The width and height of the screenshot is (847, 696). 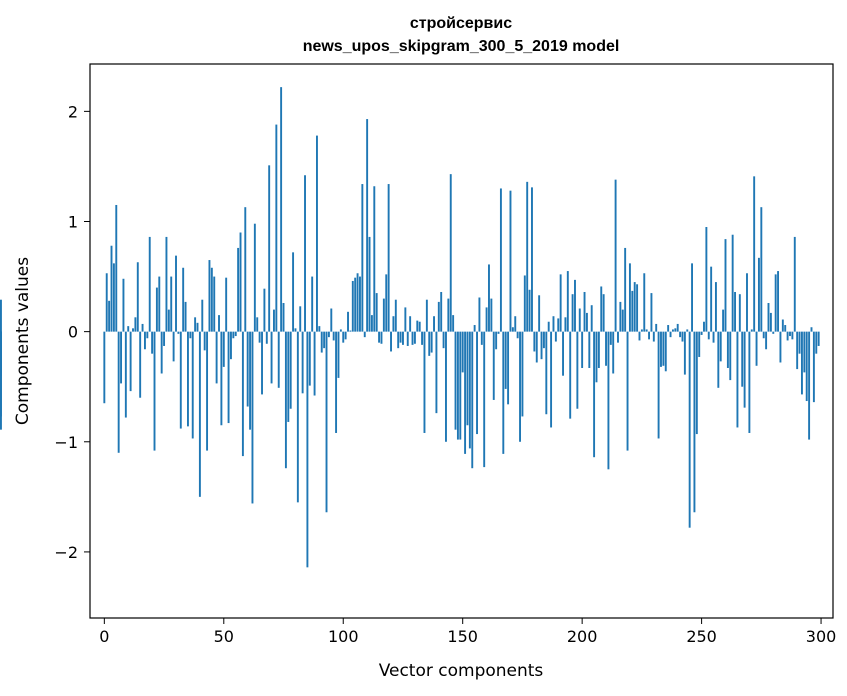 I want to click on y-tick-label: −1, so click(x=66, y=442).